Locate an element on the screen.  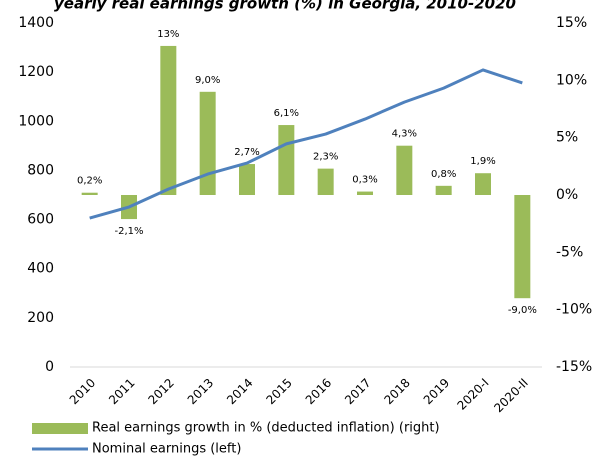
x-tick-label: 2013 is located at coordinates (200, 391).